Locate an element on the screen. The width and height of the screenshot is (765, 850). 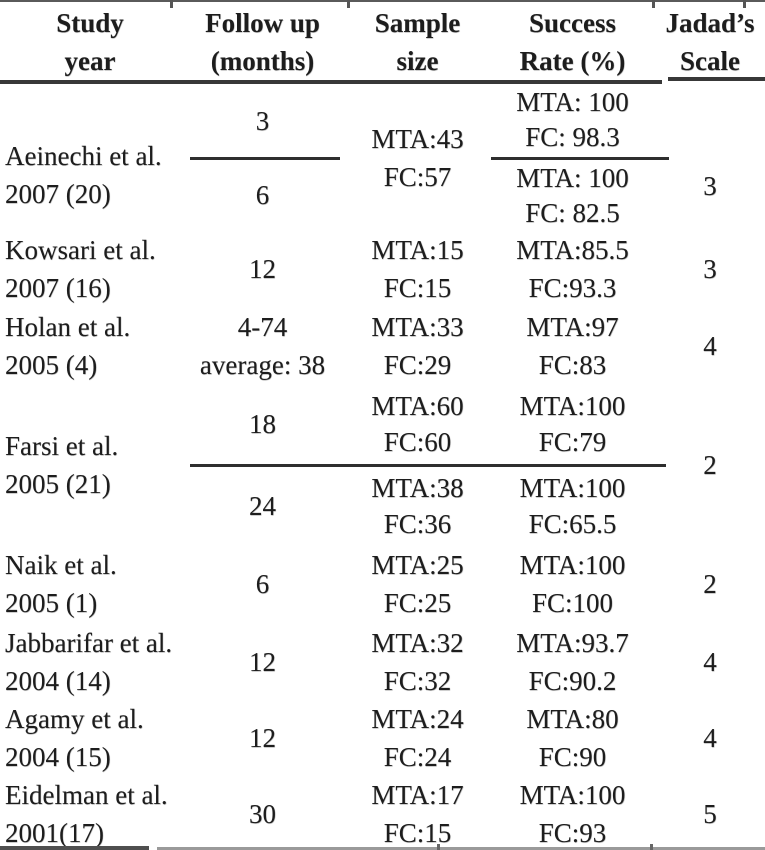
success-cell: MTA:80 FC:90 is located at coordinates (572, 738).